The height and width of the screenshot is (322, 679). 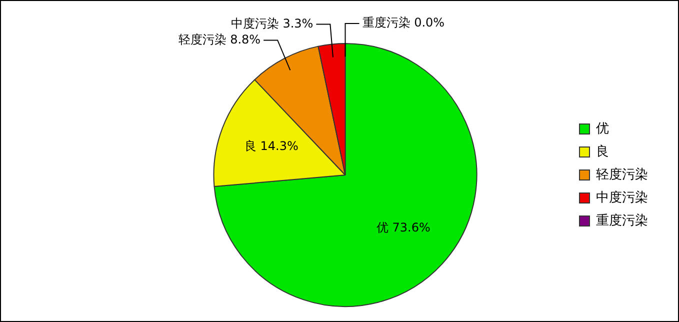 What do you see at coordinates (272, 23) in the screenshot?
I see `category-label: 中度污染 3.3%` at bounding box center [272, 23].